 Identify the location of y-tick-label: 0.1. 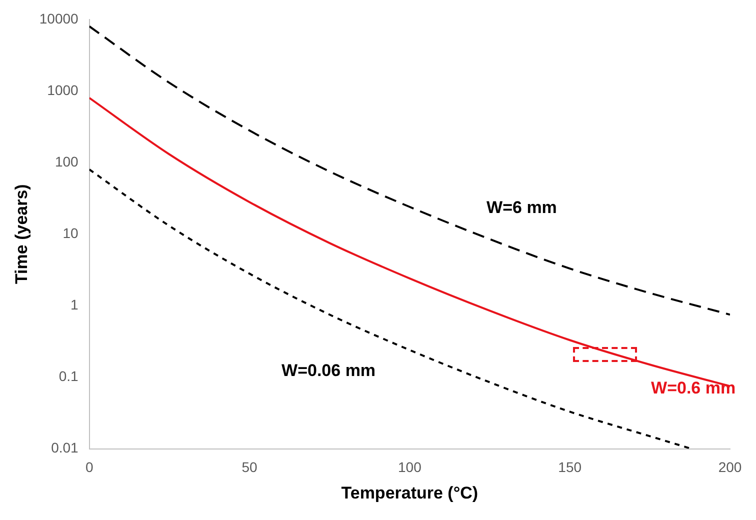
(68, 376).